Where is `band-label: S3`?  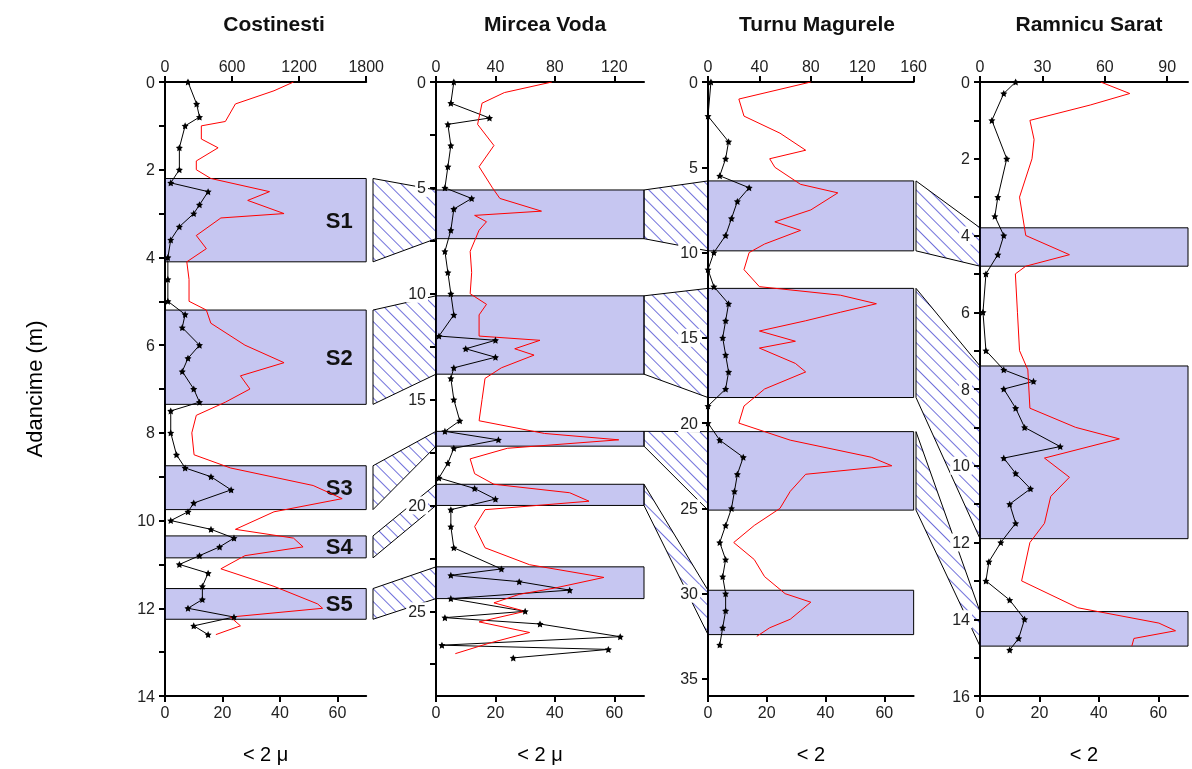 band-label: S3 is located at coordinates (339, 488).